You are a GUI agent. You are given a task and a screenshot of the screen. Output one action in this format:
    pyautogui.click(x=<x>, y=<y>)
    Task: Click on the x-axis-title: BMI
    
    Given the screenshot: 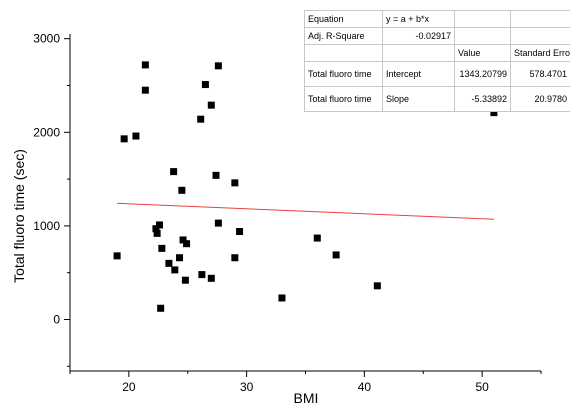 What is the action you would take?
    pyautogui.click(x=306, y=398)
    